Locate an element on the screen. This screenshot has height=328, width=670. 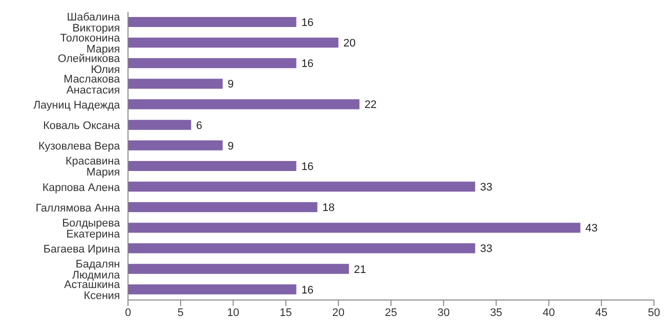
y-tick-label: Асташкина Ксения is located at coordinates (92, 290).